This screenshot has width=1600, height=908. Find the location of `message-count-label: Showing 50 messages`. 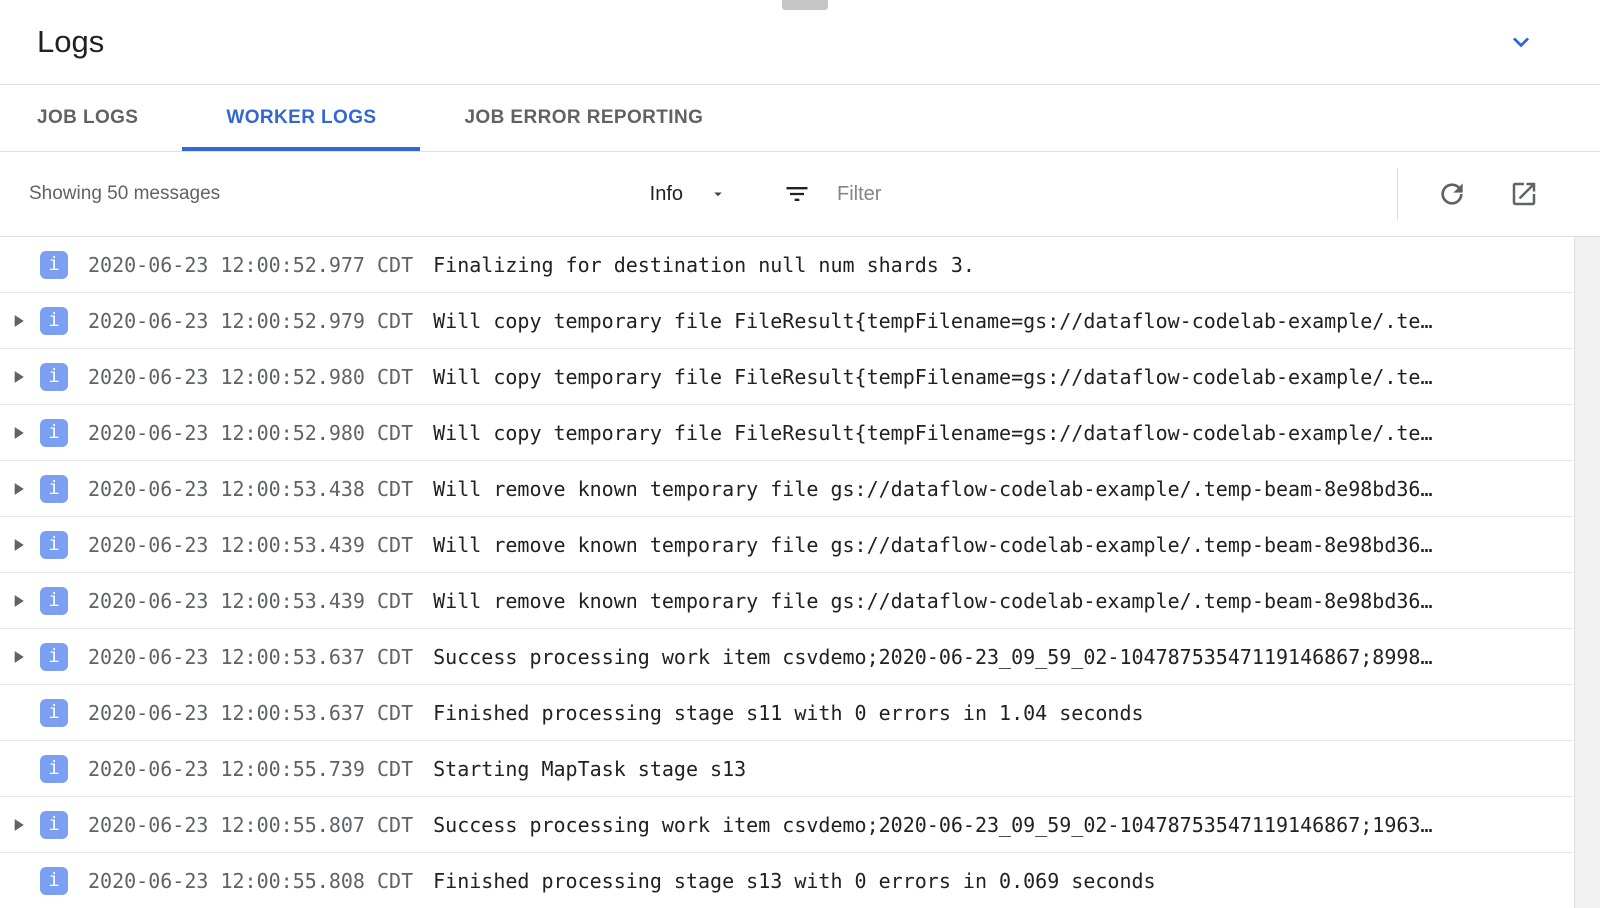

message-count-label: Showing 50 messages is located at coordinates (125, 193).